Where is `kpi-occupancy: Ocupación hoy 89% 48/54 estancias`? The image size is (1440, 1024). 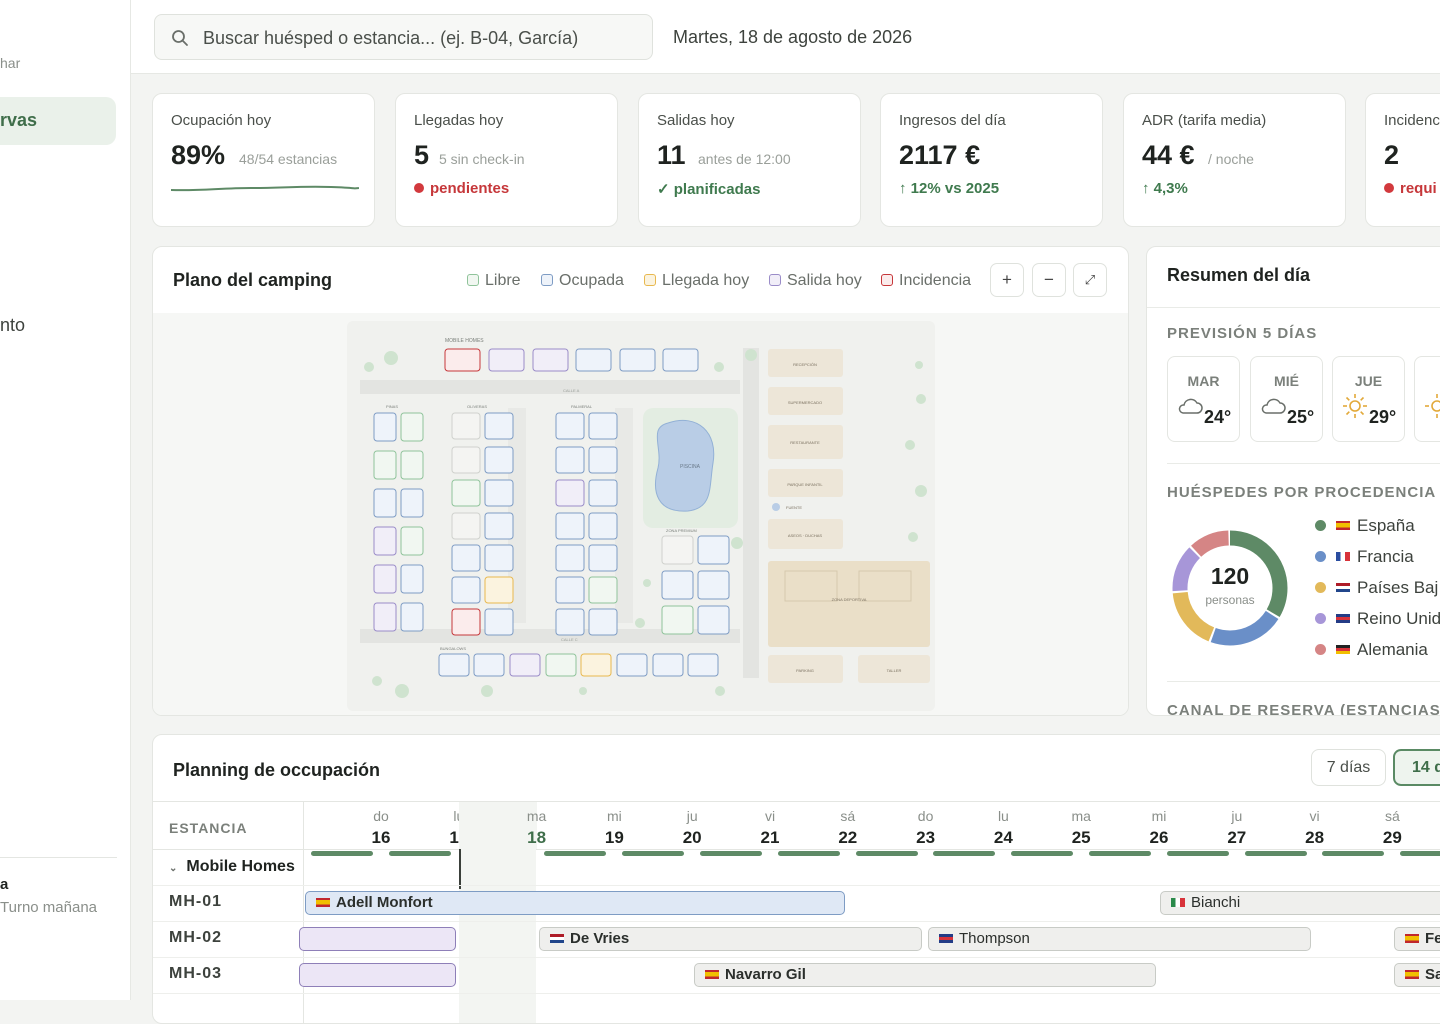
kpi-occupancy: Ocupación hoy 89% 48/54 estancias is located at coordinates (263, 160).